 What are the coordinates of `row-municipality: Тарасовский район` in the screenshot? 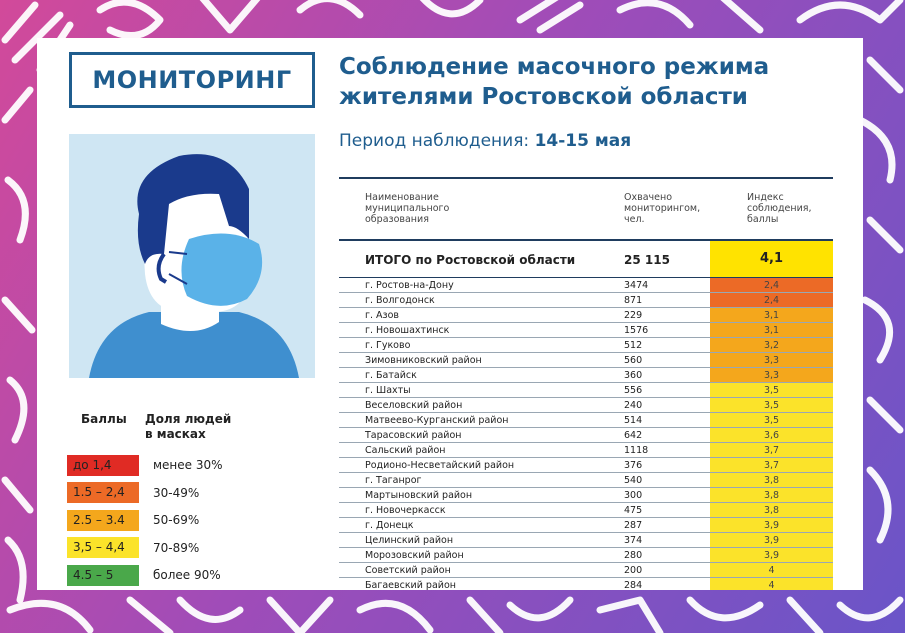 It's located at (413, 435).